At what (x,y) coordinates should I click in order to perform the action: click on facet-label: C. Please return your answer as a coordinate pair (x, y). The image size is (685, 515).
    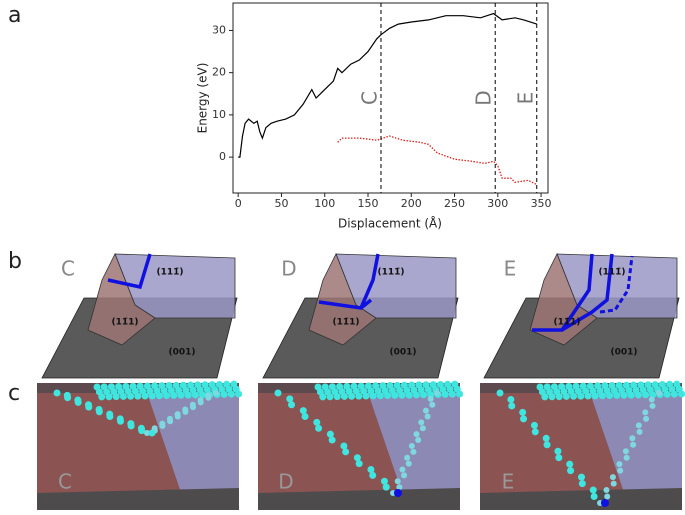
    Looking at the image, I should click on (68, 269).